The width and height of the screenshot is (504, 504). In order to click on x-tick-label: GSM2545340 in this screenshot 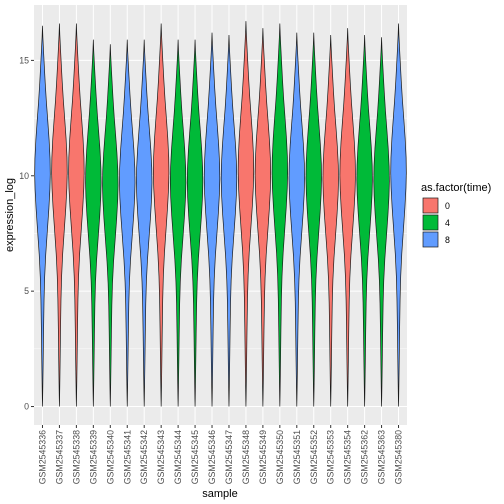, I will do `click(110, 457)`.